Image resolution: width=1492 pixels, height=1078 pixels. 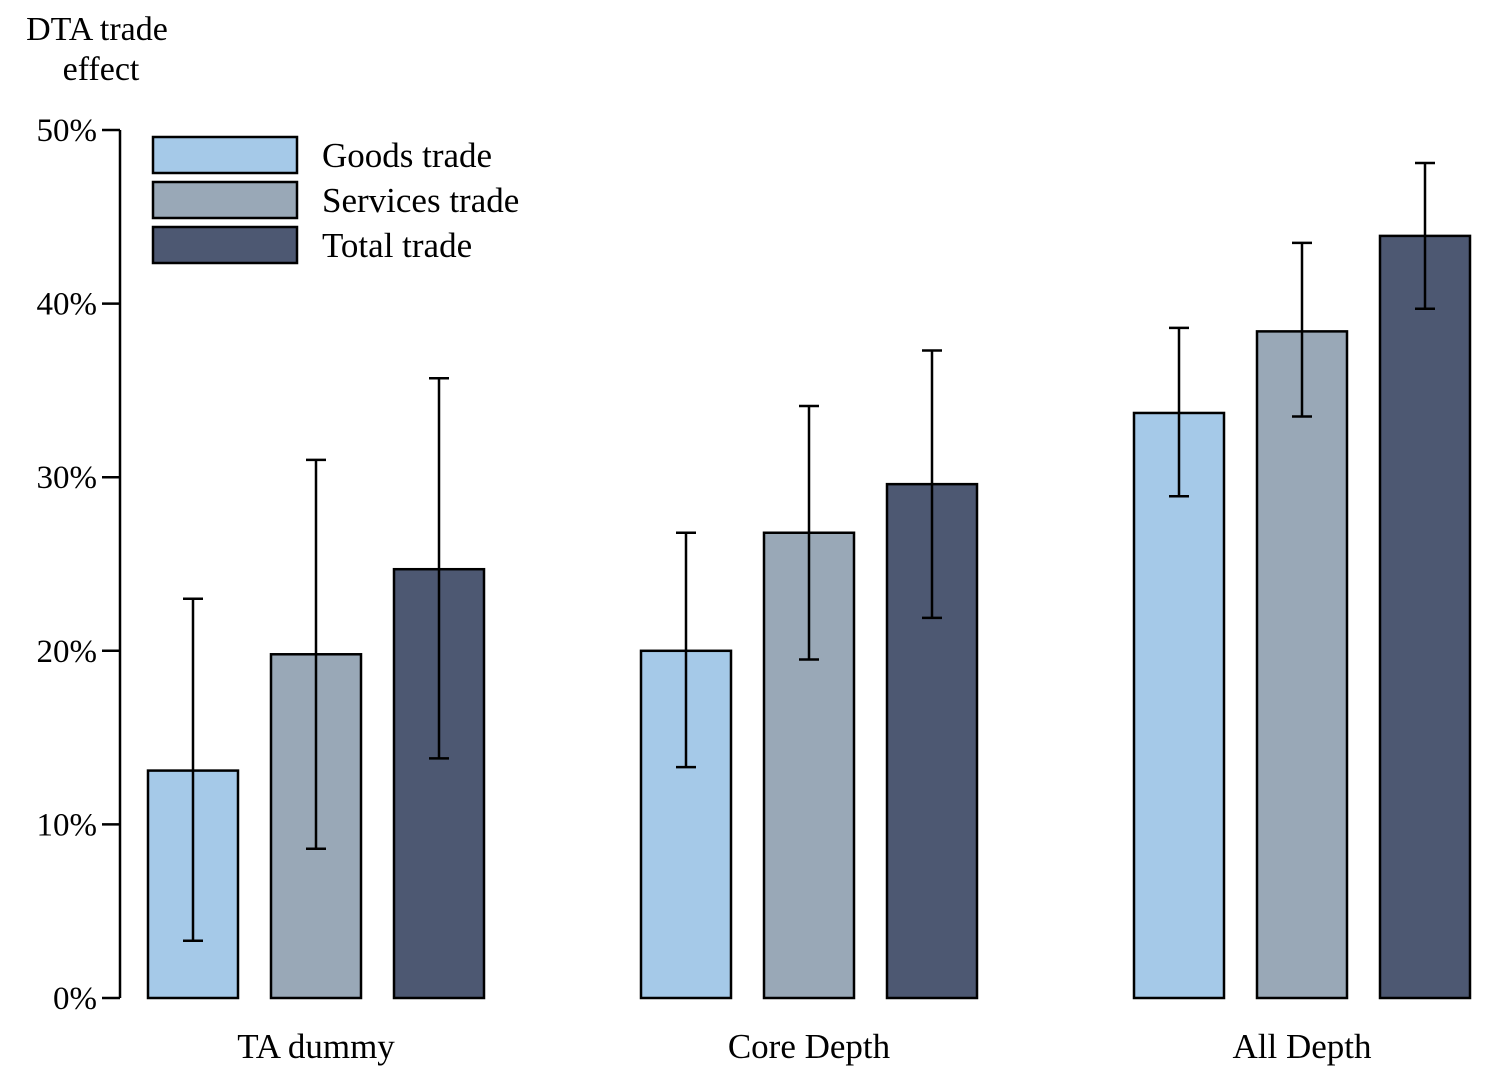 I want to click on category-axis: TA dummy Core Depth All Depth, so click(x=804, y=1046).